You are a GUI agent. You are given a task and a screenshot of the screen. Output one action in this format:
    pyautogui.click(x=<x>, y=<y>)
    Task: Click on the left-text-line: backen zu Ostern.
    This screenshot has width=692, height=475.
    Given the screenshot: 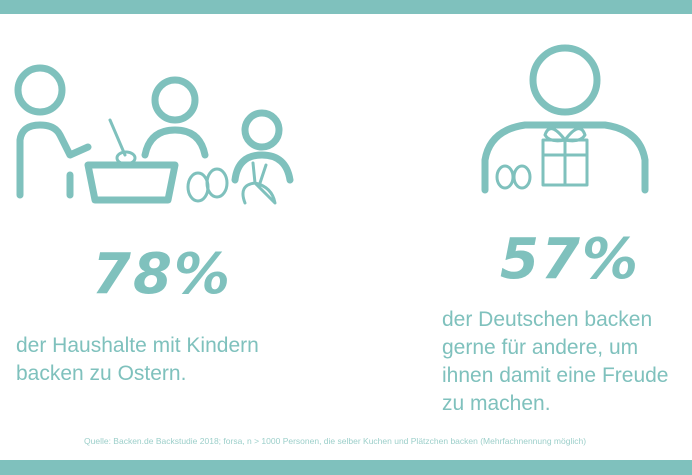 What is the action you would take?
    pyautogui.click(x=101, y=373)
    